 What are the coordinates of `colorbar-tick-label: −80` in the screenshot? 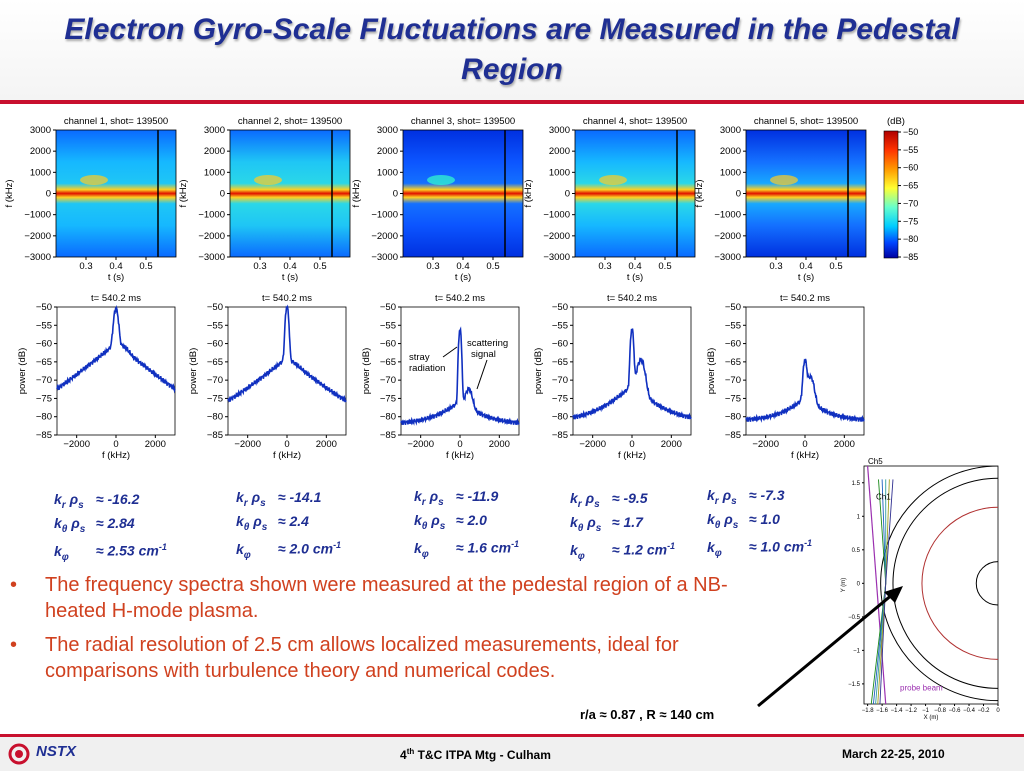 It's located at (910, 239).